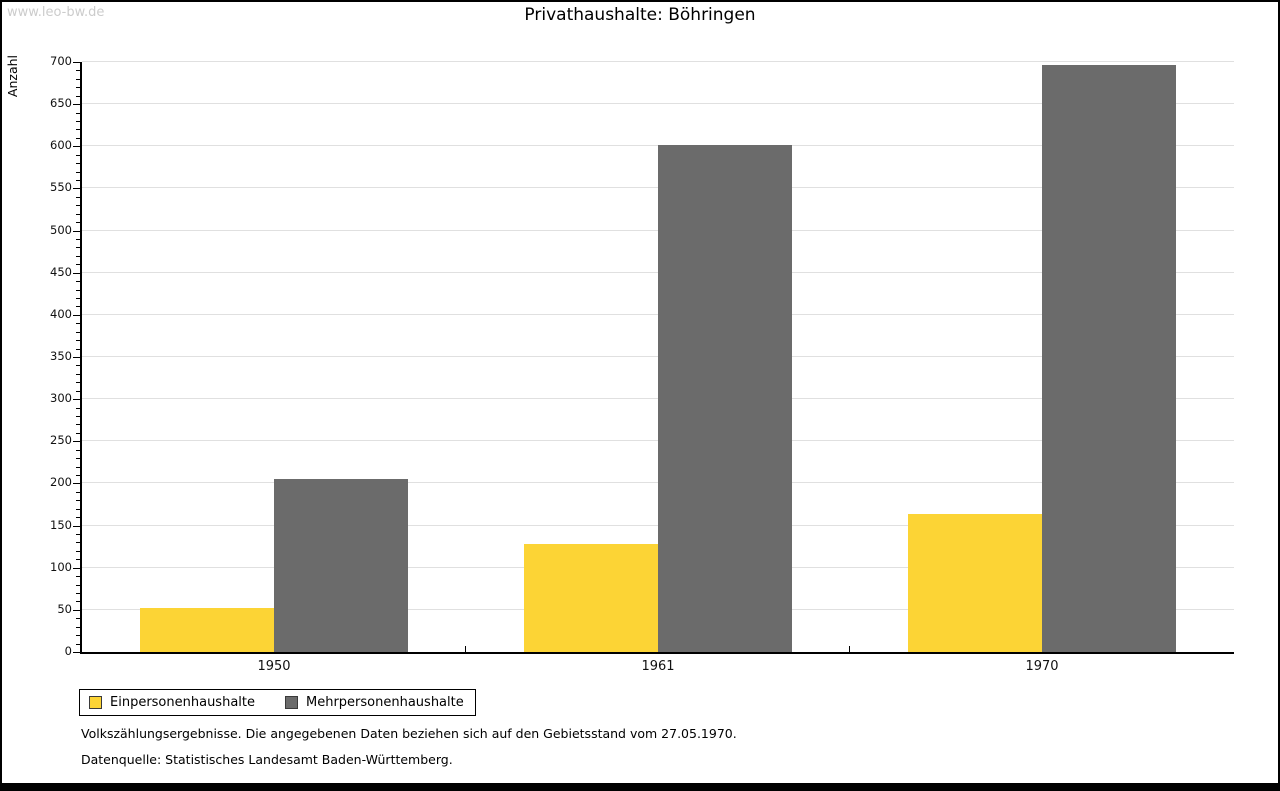 The width and height of the screenshot is (1280, 791). I want to click on y-tick-label-300: 300, so click(61, 398).